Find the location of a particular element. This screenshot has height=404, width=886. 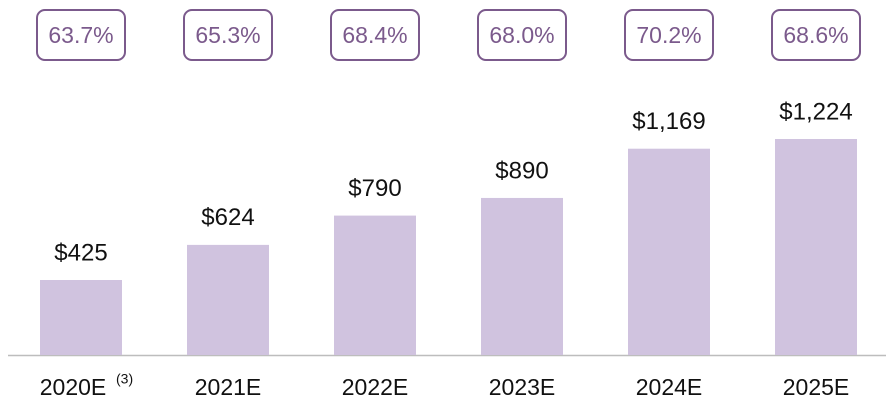

x-tick-label: 2025E is located at coordinates (816, 387).